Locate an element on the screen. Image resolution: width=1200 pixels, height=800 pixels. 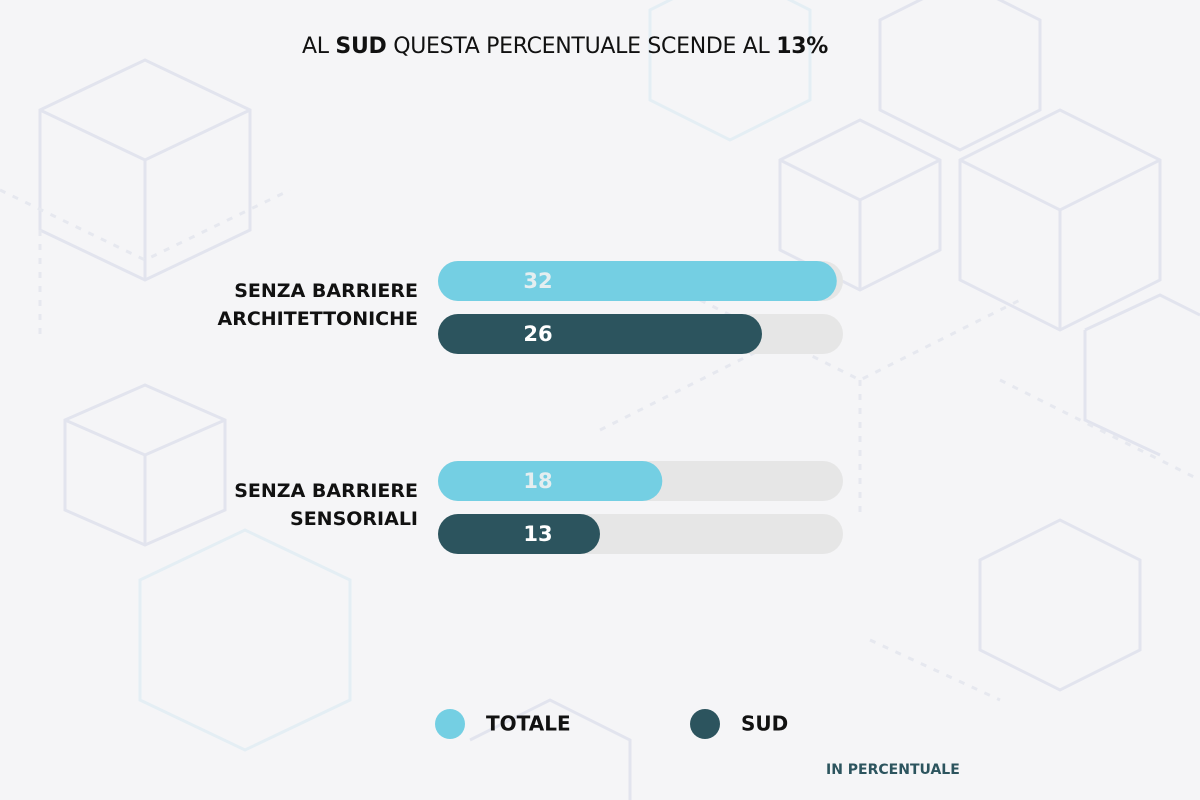
value-label: 26 is located at coordinates (537, 334).